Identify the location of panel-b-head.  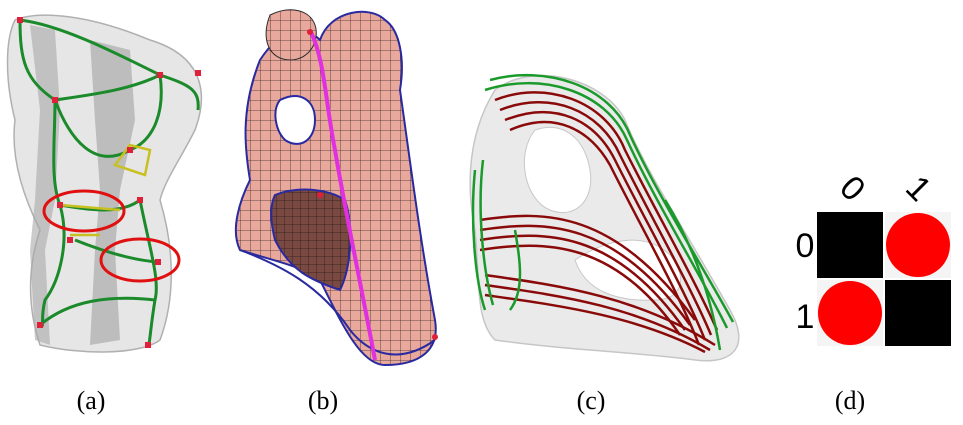
(291, 35).